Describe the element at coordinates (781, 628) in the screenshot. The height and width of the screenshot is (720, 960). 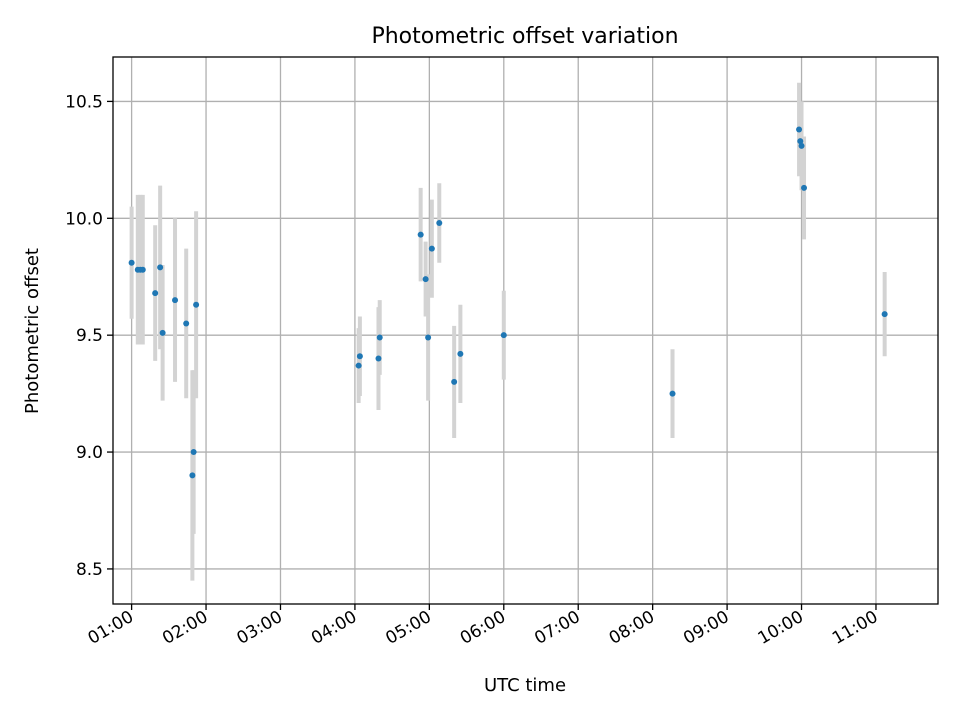
I see `x-tick-label: 10:00` at that location.